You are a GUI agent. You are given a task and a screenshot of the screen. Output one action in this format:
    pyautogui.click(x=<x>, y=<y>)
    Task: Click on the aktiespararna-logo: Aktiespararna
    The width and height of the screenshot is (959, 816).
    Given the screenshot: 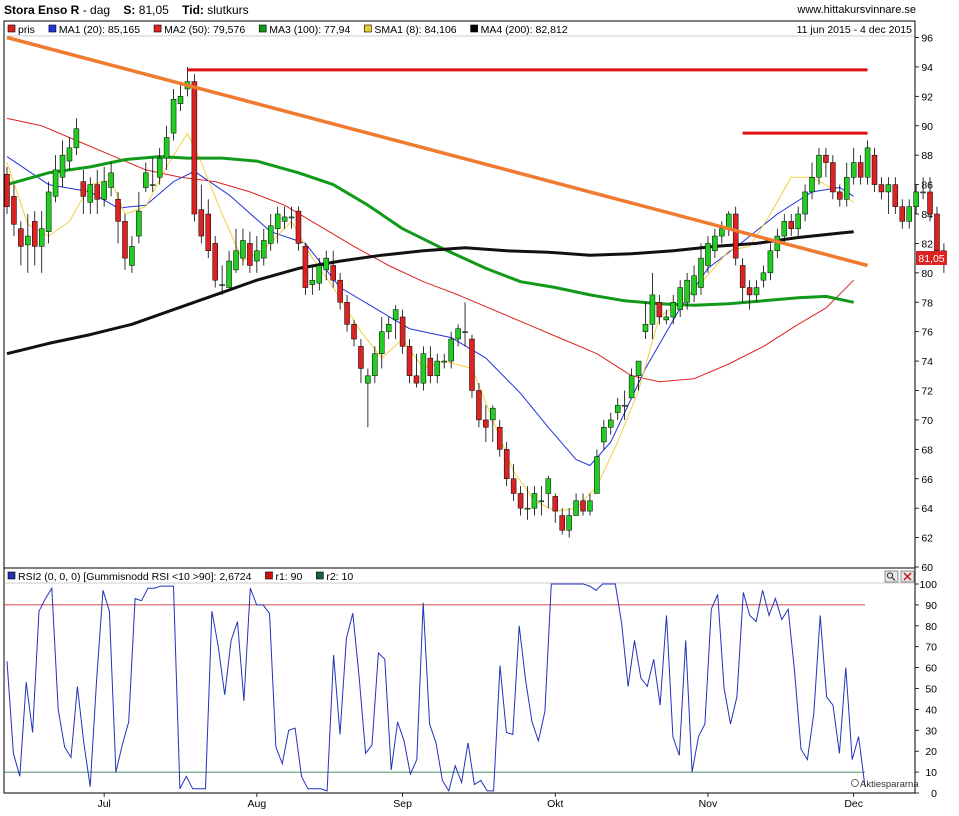 What is the action you would take?
    pyautogui.click(x=885, y=784)
    